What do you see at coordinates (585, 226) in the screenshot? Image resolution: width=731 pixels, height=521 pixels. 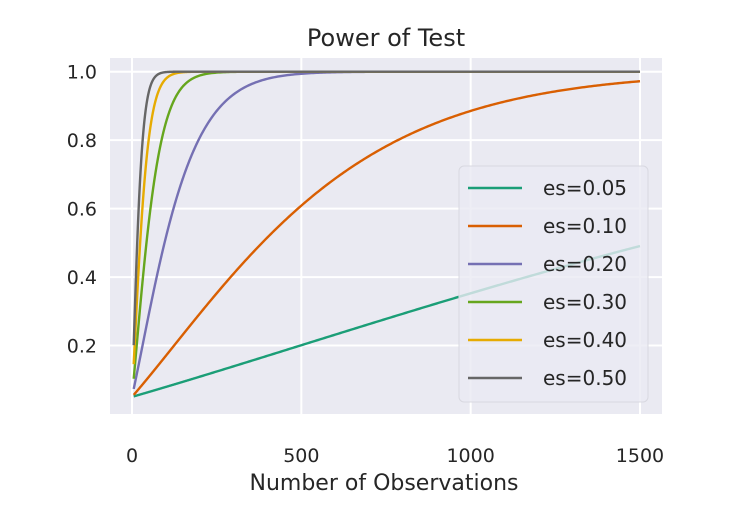 I see `legend-label: es=0.10` at bounding box center [585, 226].